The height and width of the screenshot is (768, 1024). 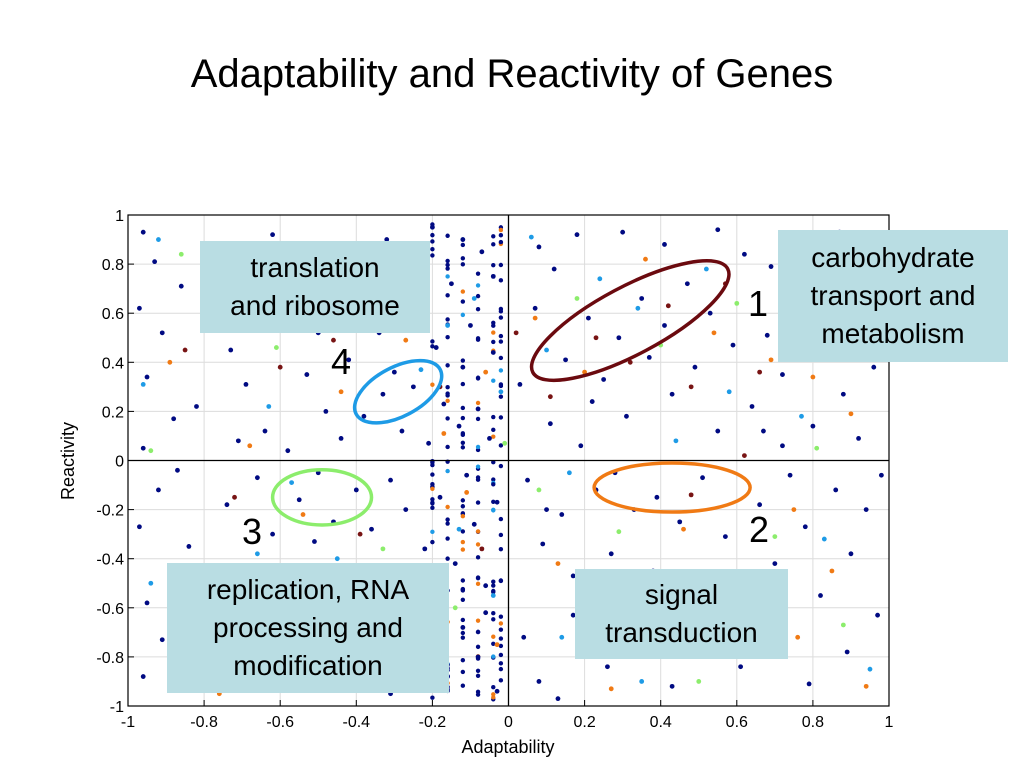 I want to click on x-tick-label: -0.4, so click(x=357, y=722).